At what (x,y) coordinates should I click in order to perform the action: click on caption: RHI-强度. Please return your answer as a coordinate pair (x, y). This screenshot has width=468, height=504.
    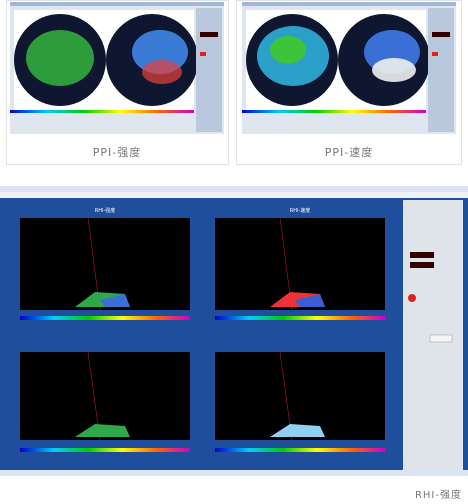
    Looking at the image, I should click on (438, 494).